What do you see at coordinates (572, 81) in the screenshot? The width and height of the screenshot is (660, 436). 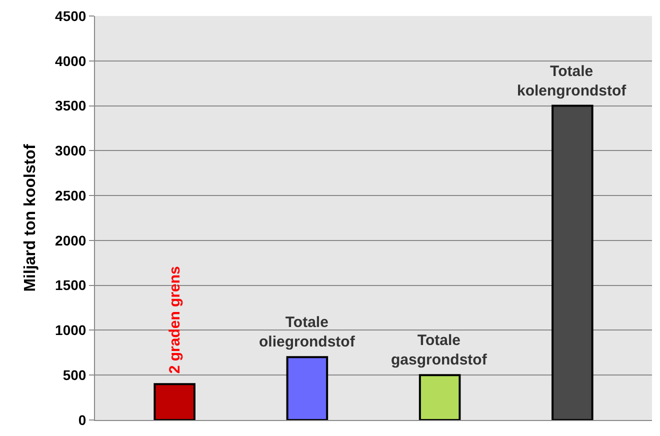 I see `x-tick-label: Totale kolengrondstof` at bounding box center [572, 81].